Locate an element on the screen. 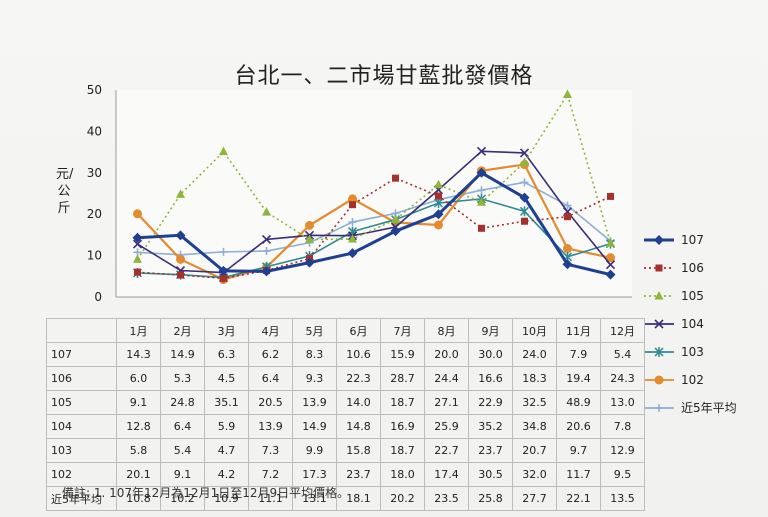 The image size is (768, 517). table-cell: 6.0 is located at coordinates (138, 378).